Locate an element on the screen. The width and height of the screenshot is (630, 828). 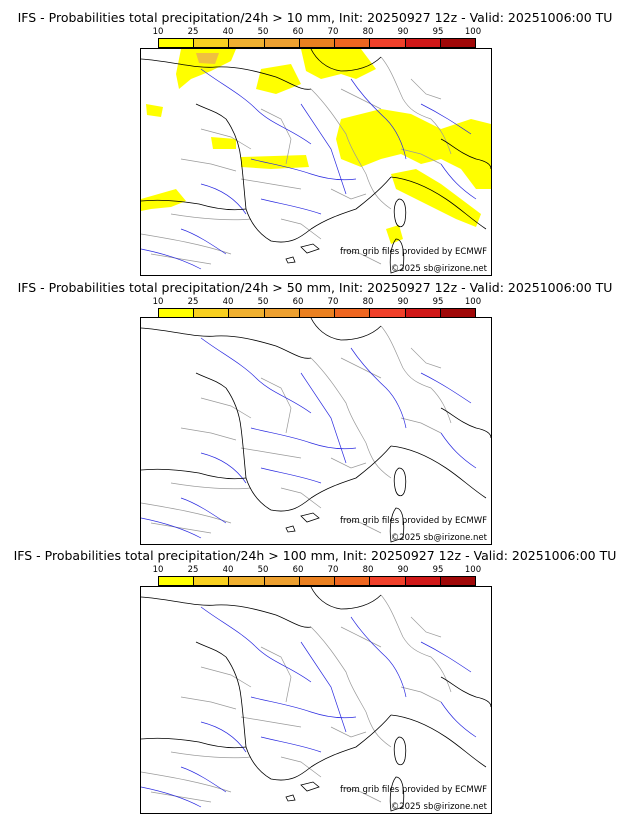
legend-label: 25 is located at coordinates (193, 302).